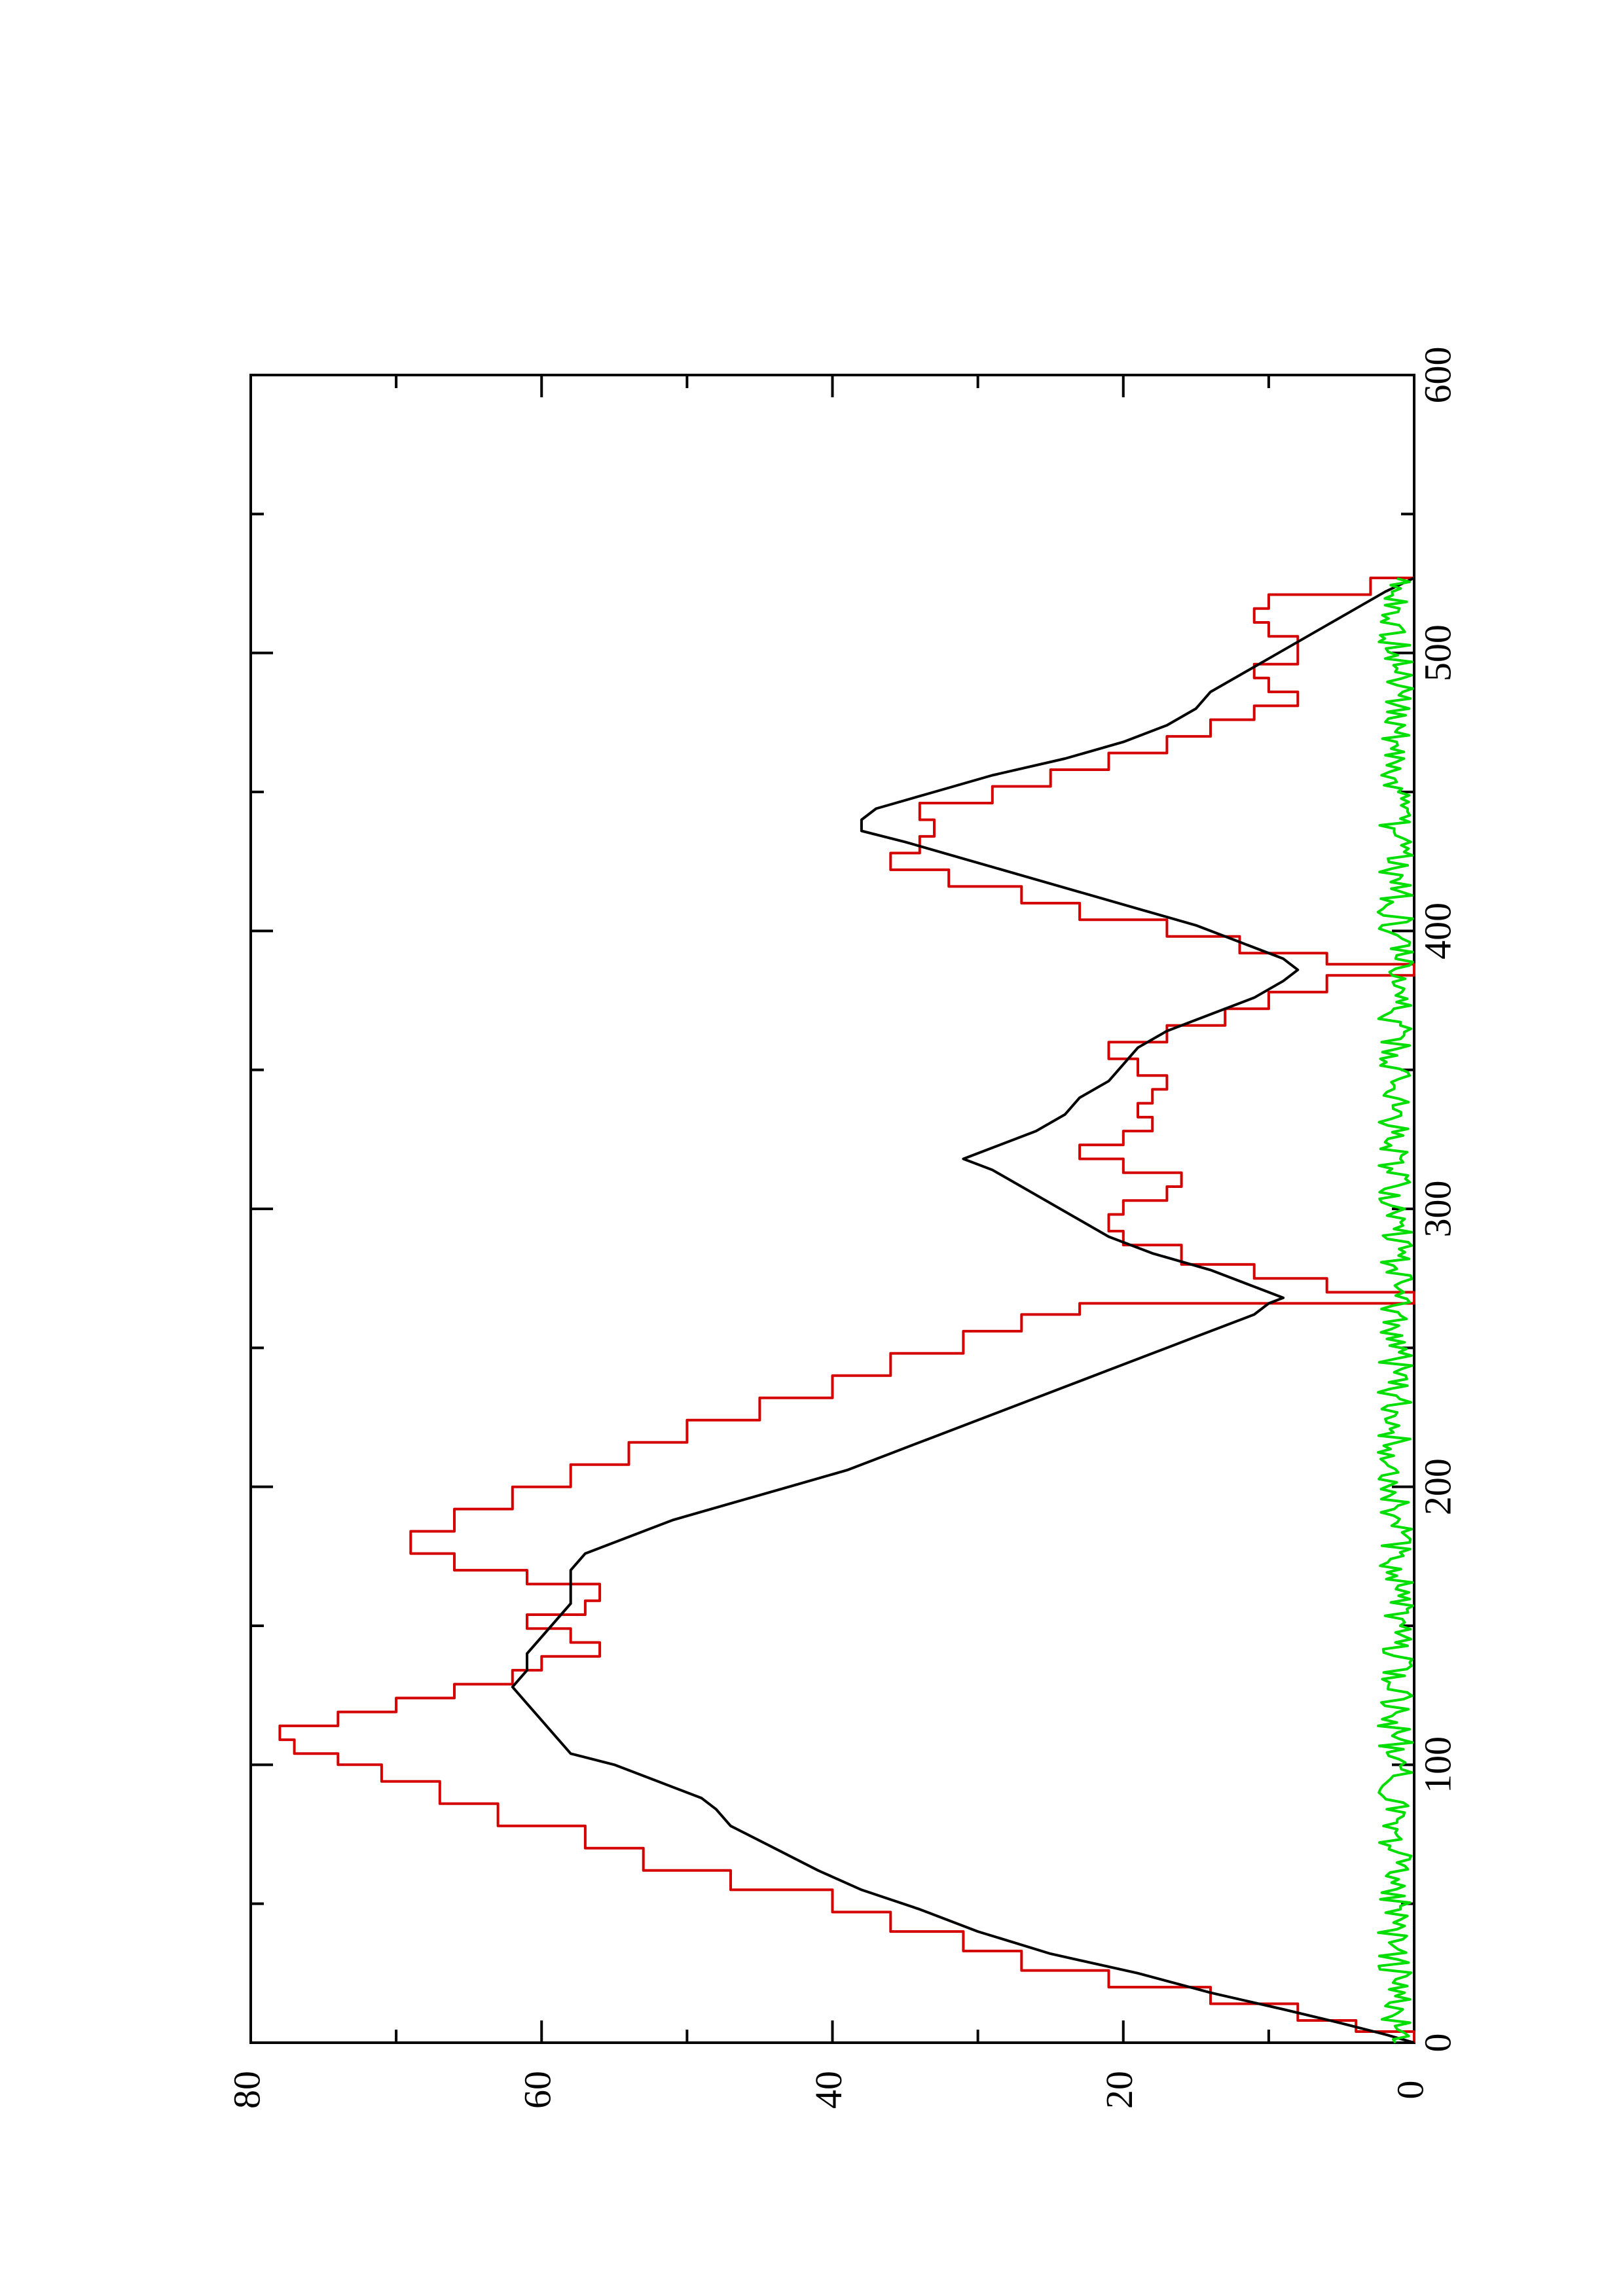  I want to click on y-tick-label: 80, so click(246, 2090).